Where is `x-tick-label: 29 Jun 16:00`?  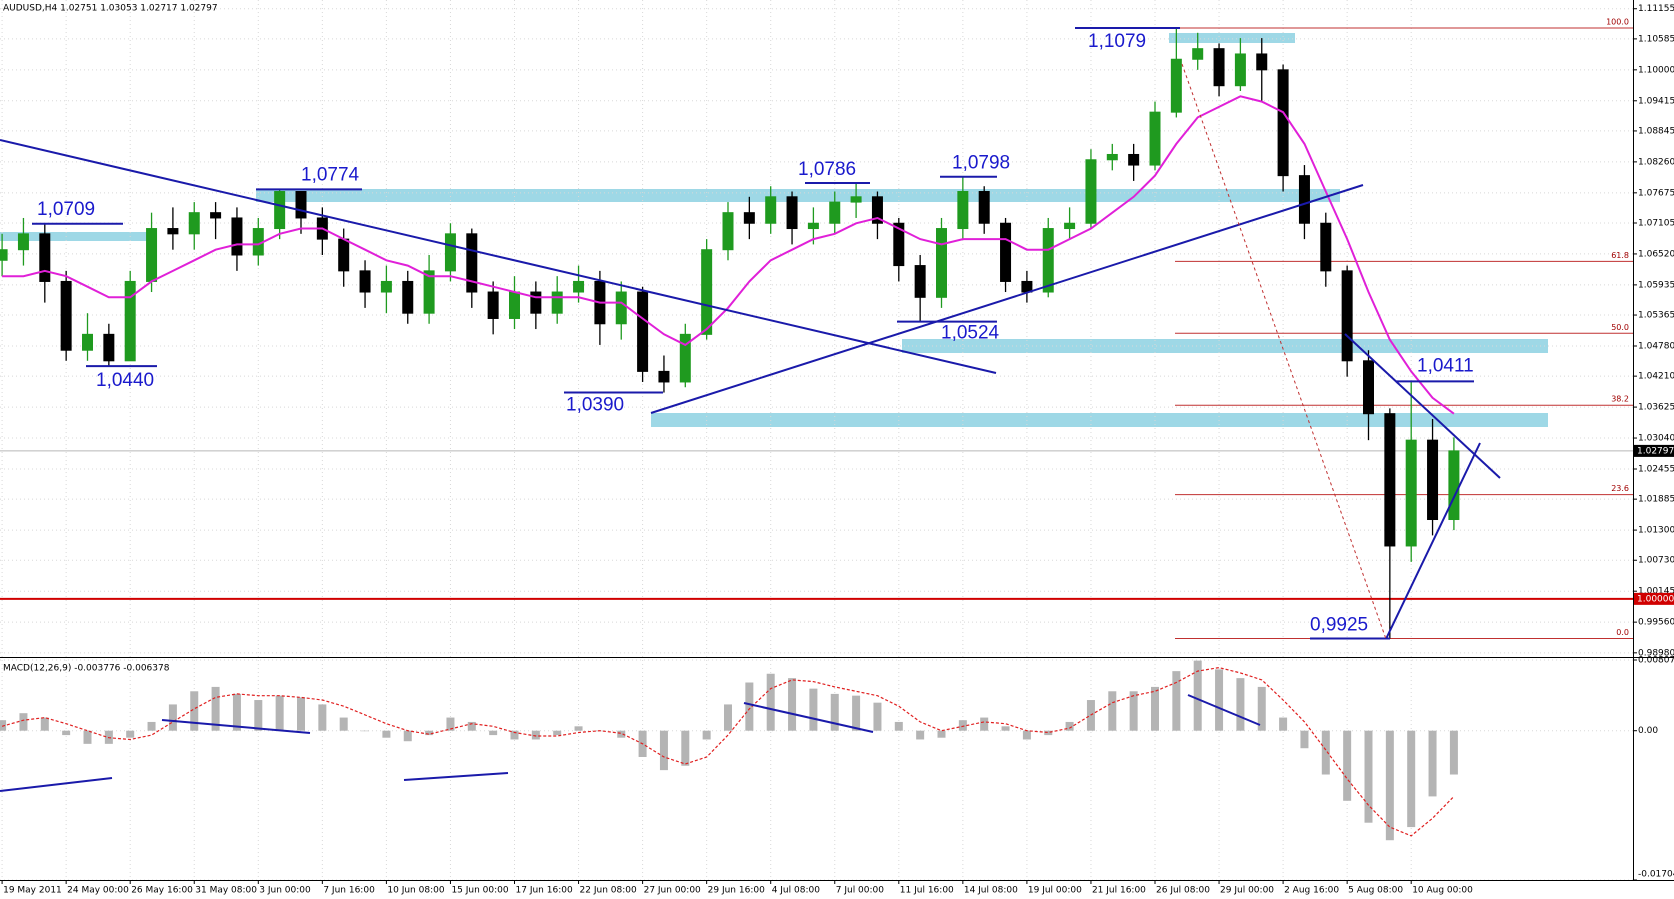
x-tick-label: 29 Jun 16:00 is located at coordinates (736, 891).